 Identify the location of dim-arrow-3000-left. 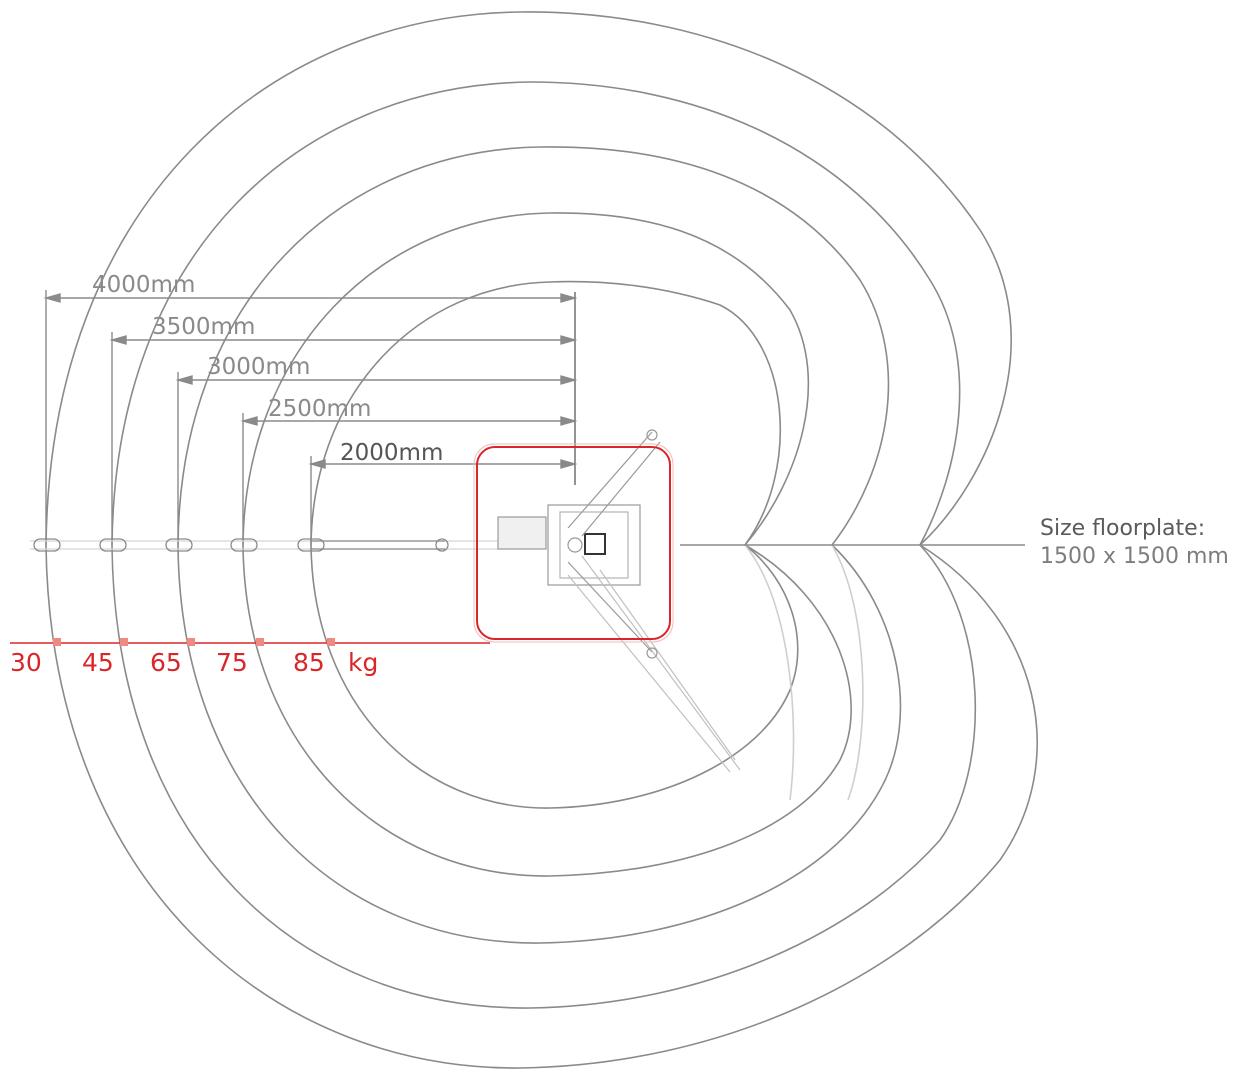
(184, 380).